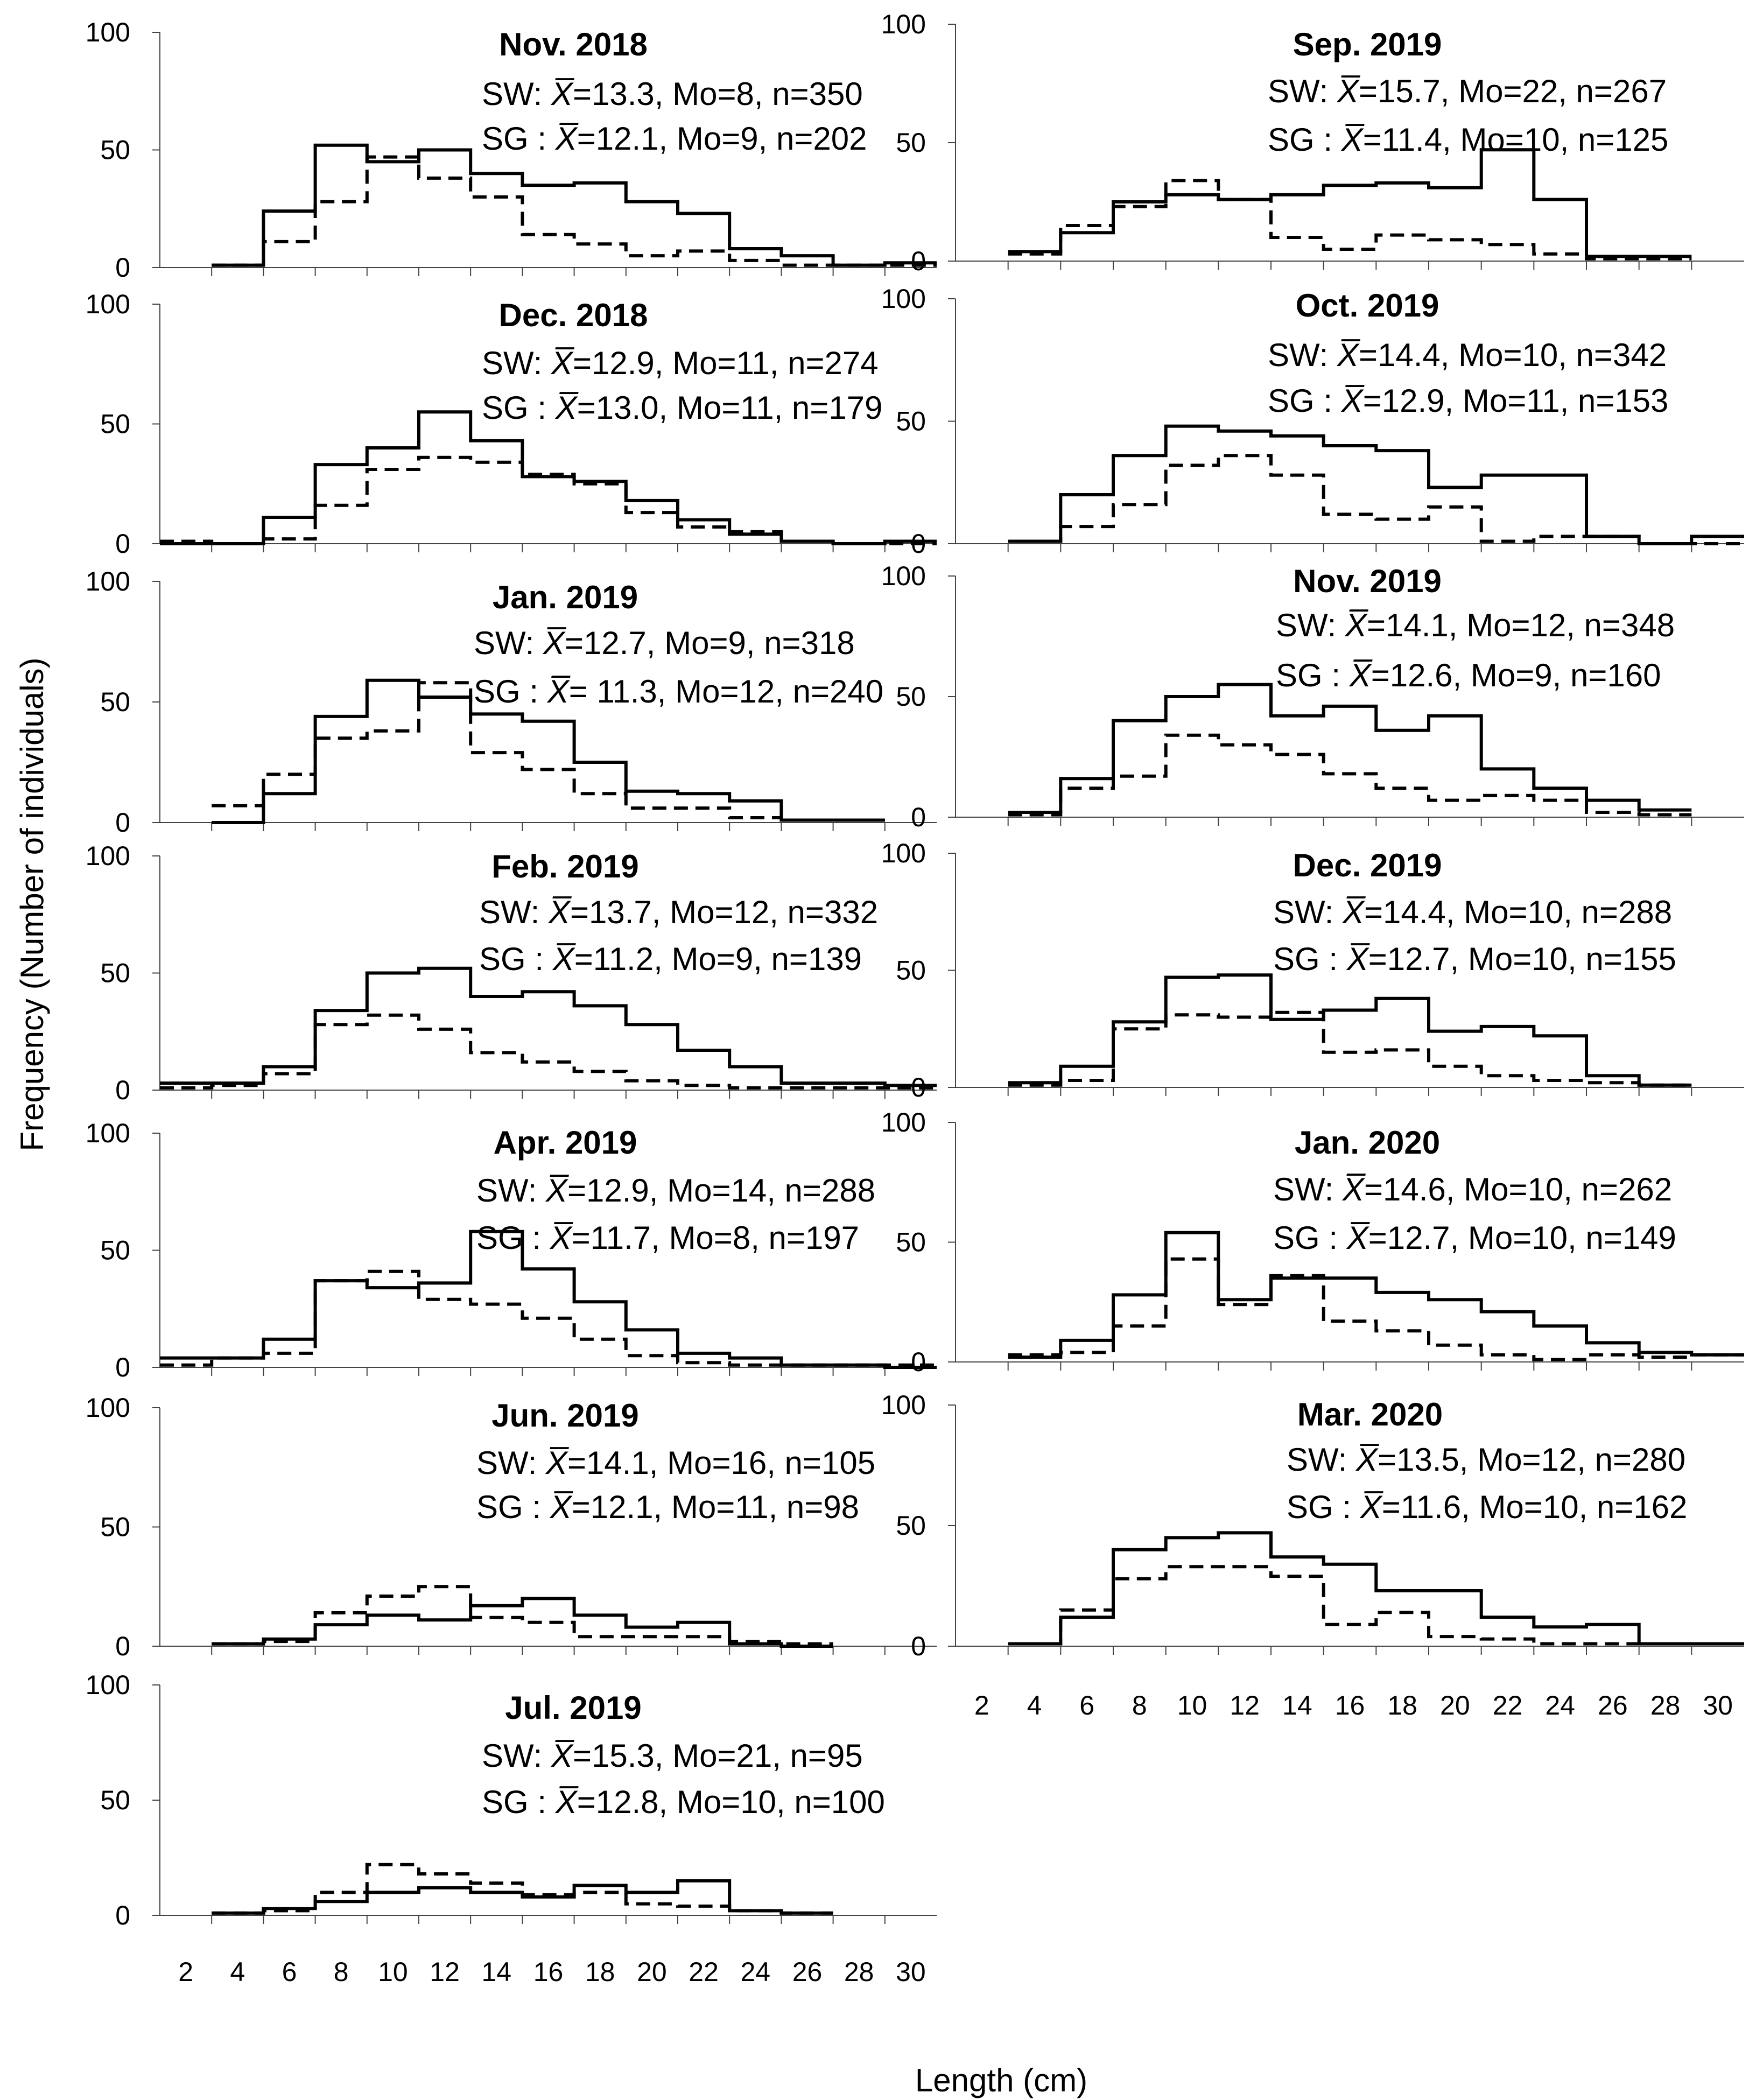 This screenshot has height=2100, width=1756. Describe the element at coordinates (573, 1708) in the screenshot. I see `panel-title: Jul. 2019` at that location.